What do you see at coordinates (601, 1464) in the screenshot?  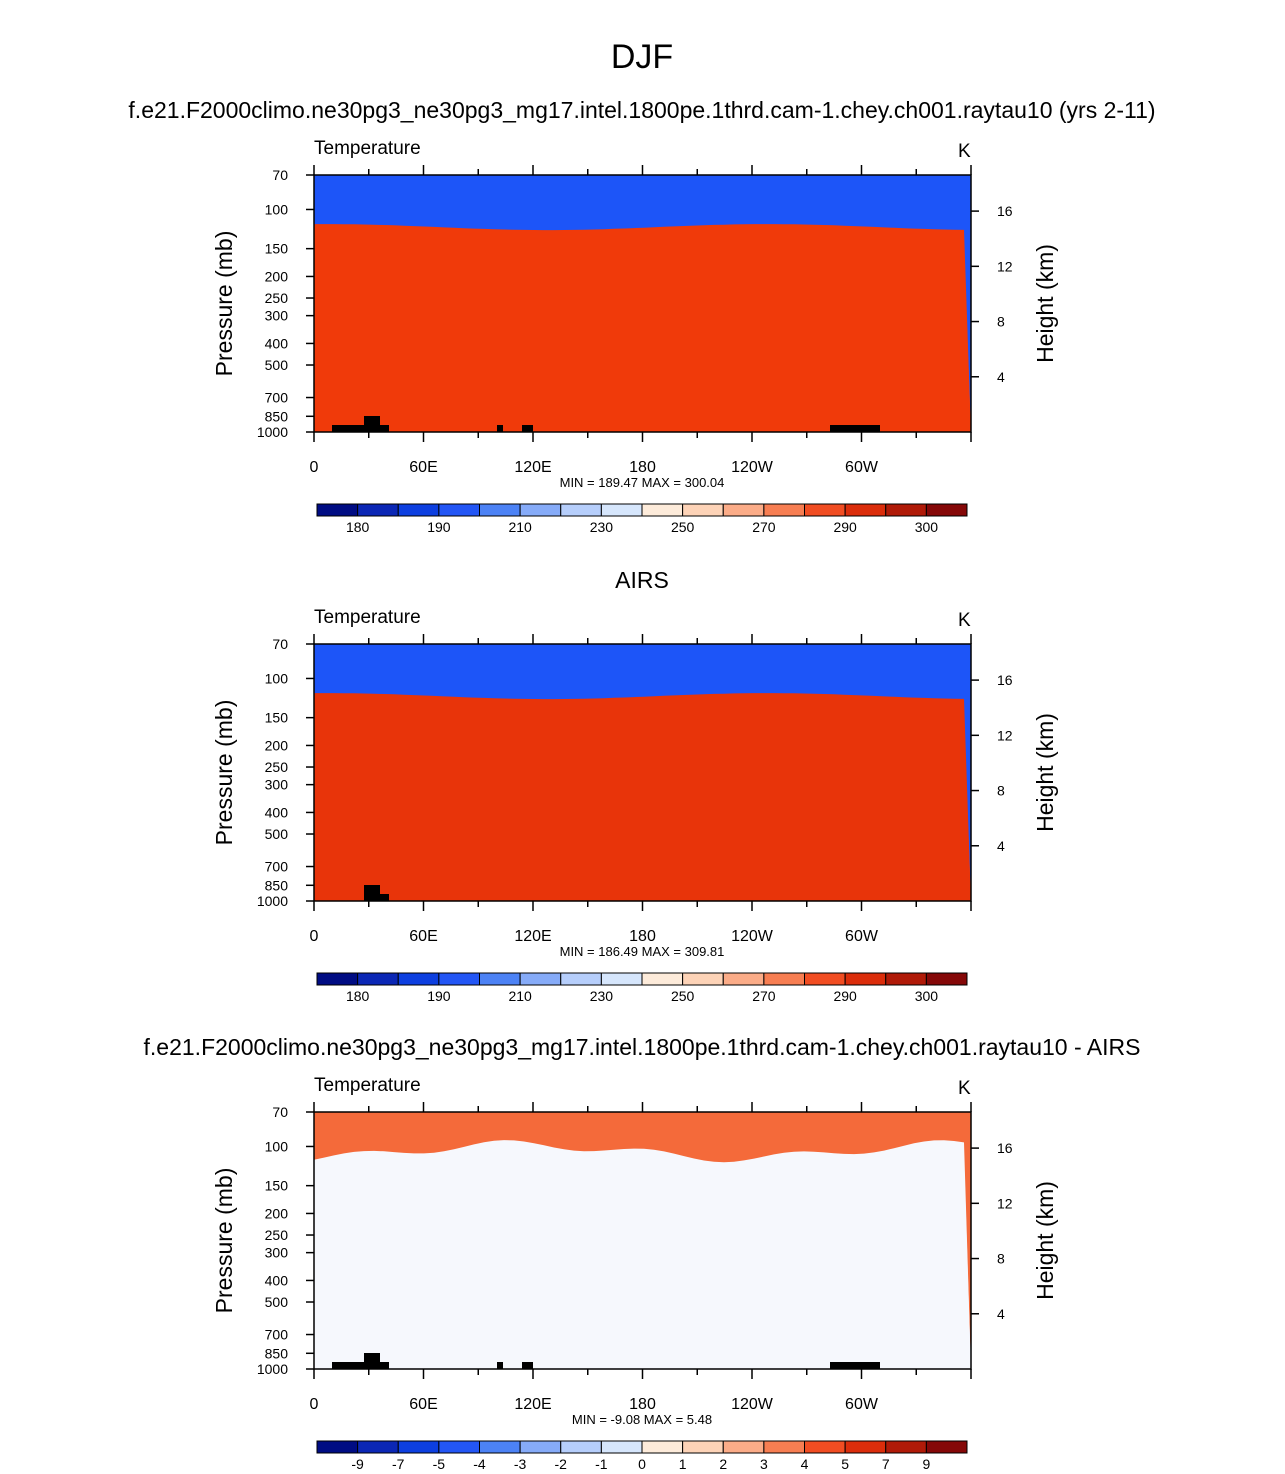 I see `colorbar-label: -1` at bounding box center [601, 1464].